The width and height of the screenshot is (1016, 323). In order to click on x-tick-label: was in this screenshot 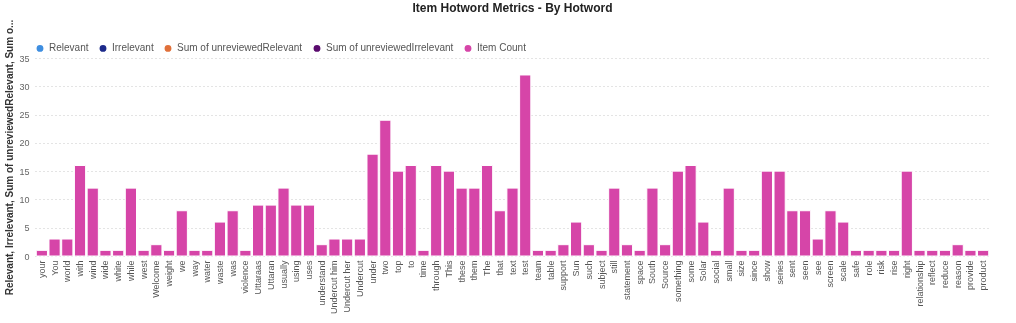, I will do `click(232, 269)`.